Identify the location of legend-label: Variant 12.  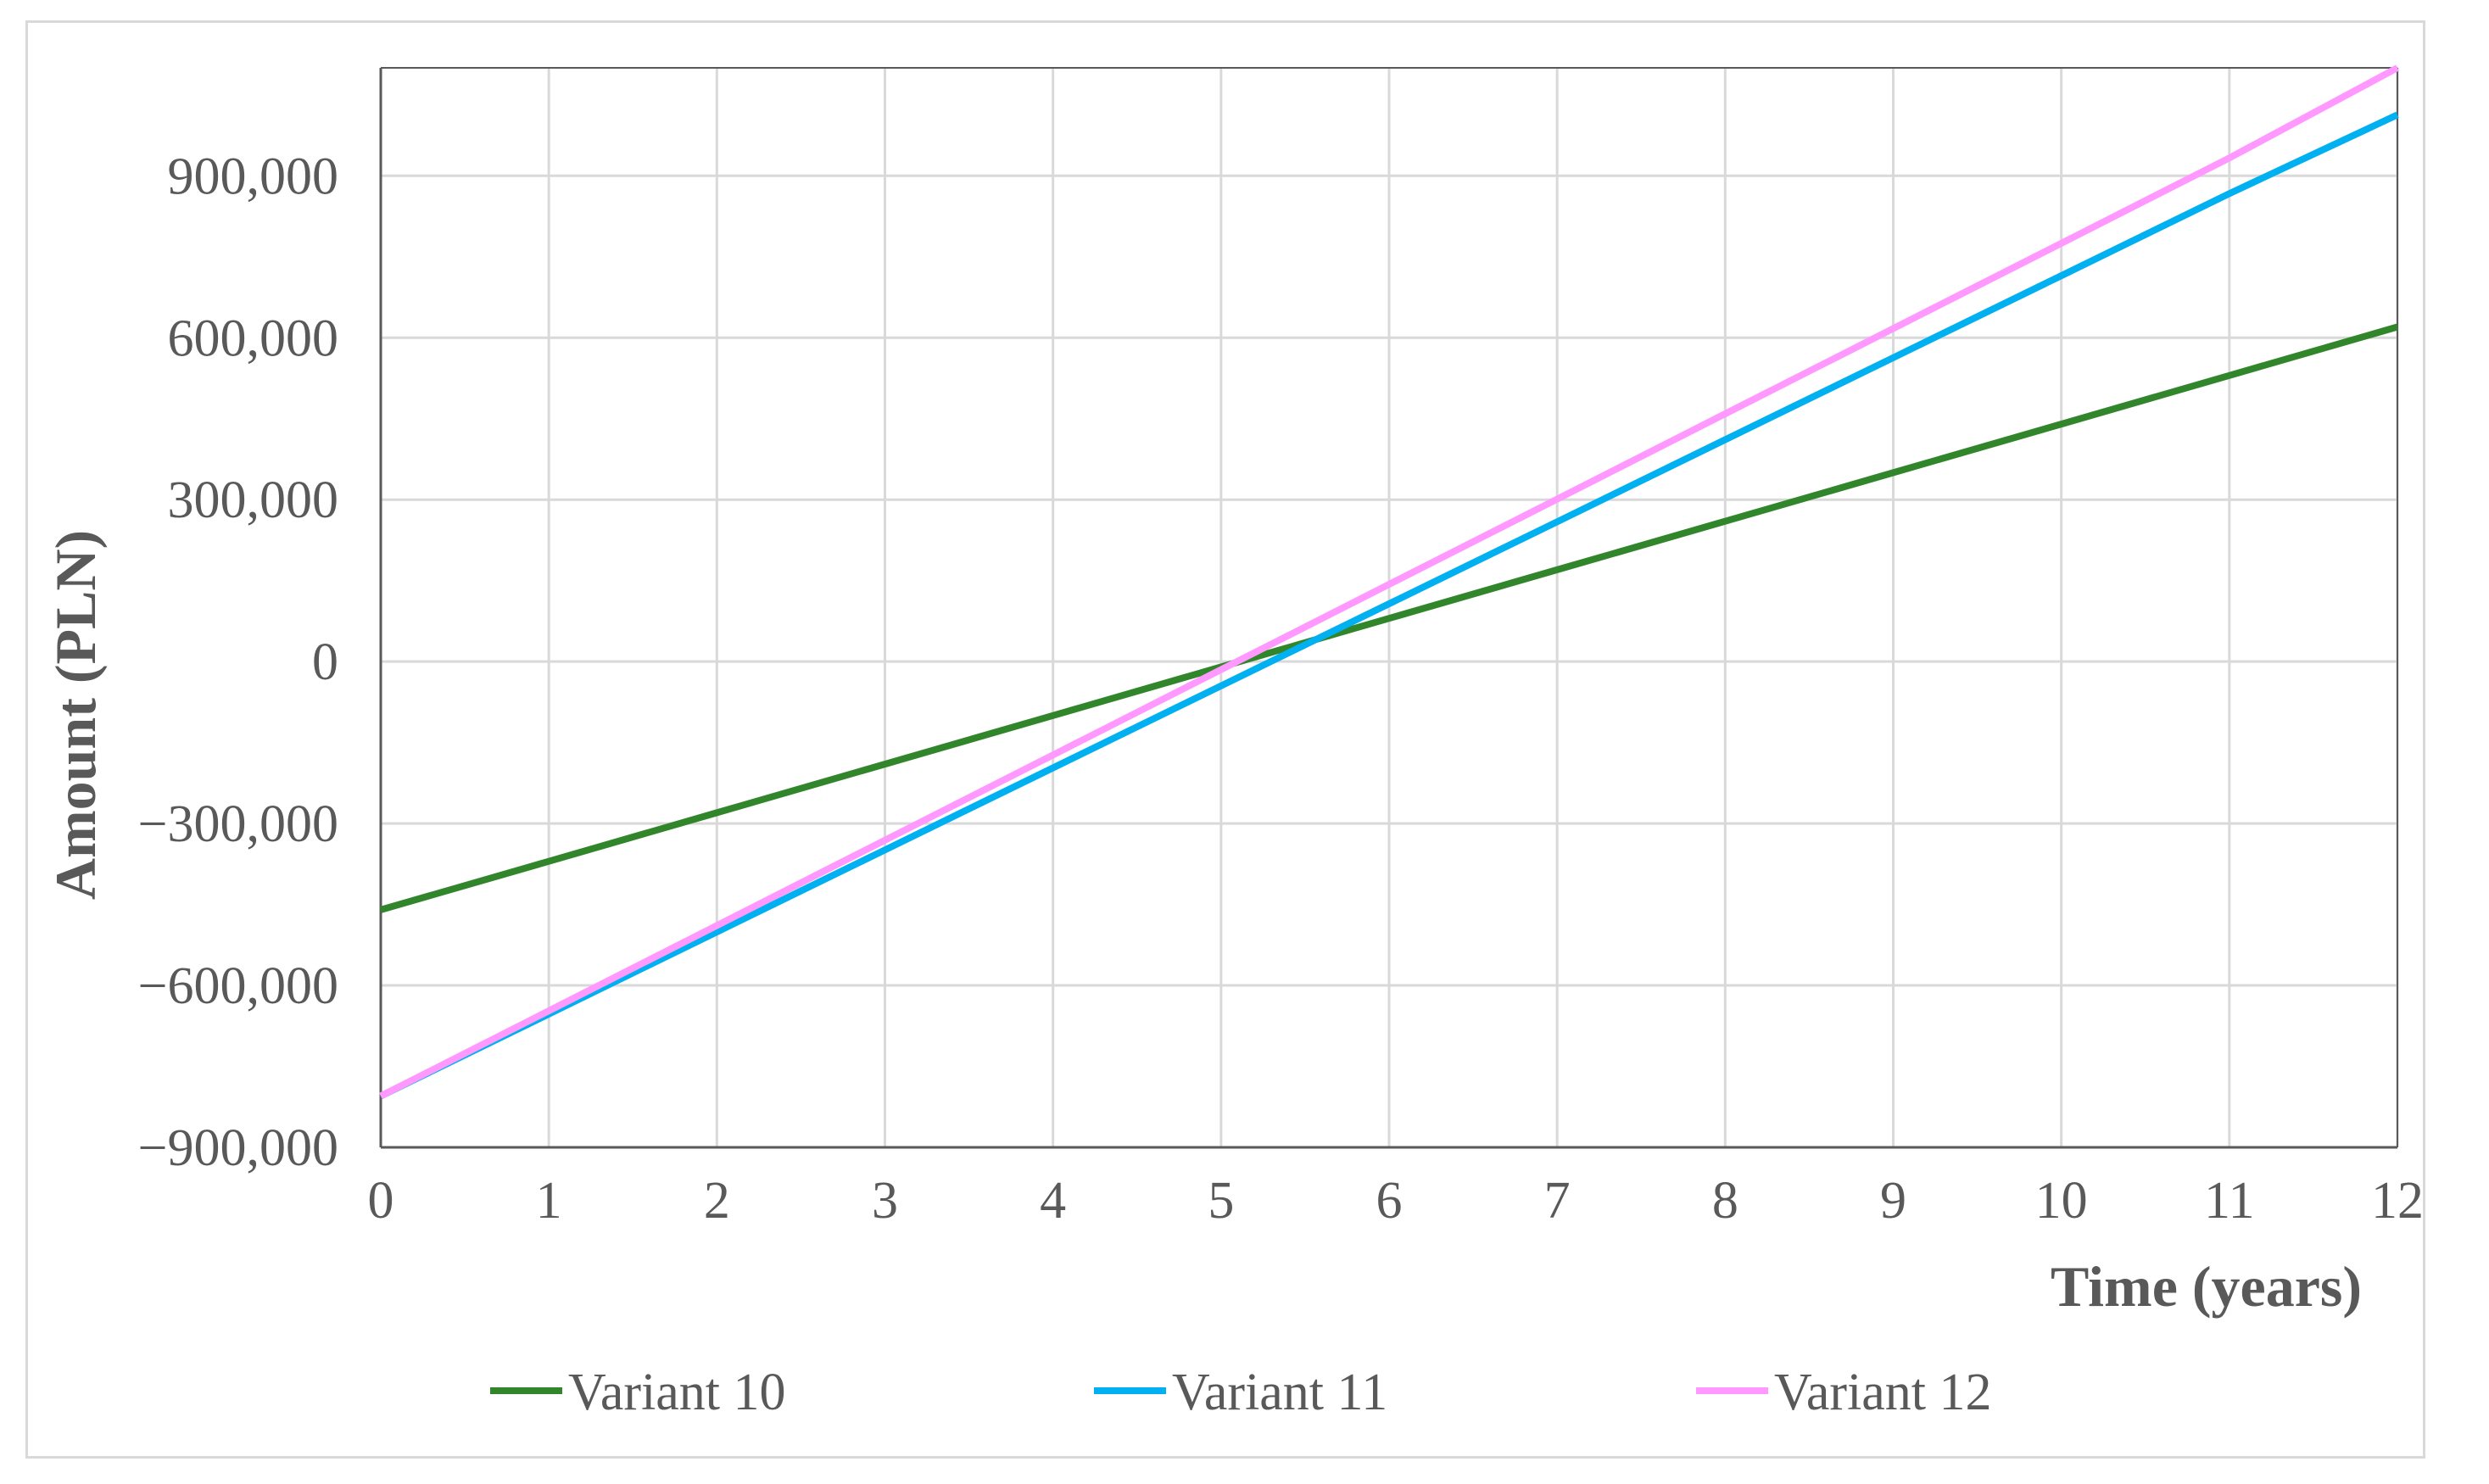
(1883, 1392).